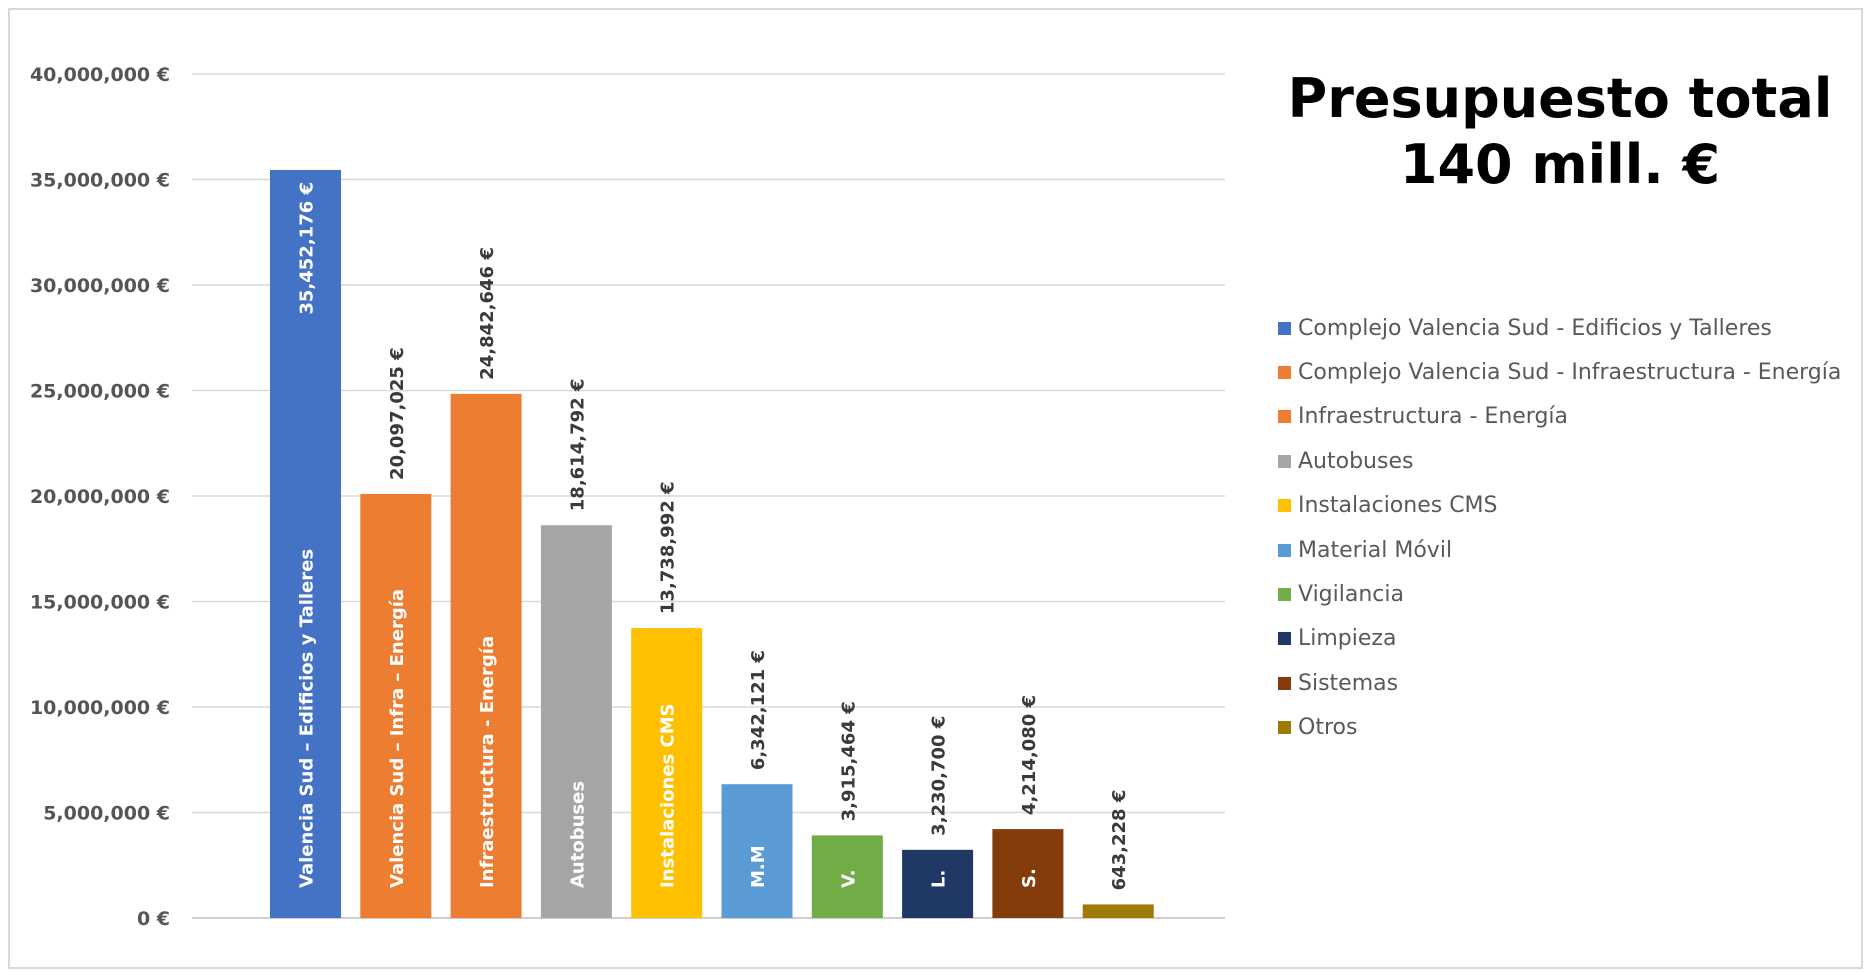 The width and height of the screenshot is (1865, 972). What do you see at coordinates (1375, 550) in the screenshot?
I see `legend-label: Material Móvil` at bounding box center [1375, 550].